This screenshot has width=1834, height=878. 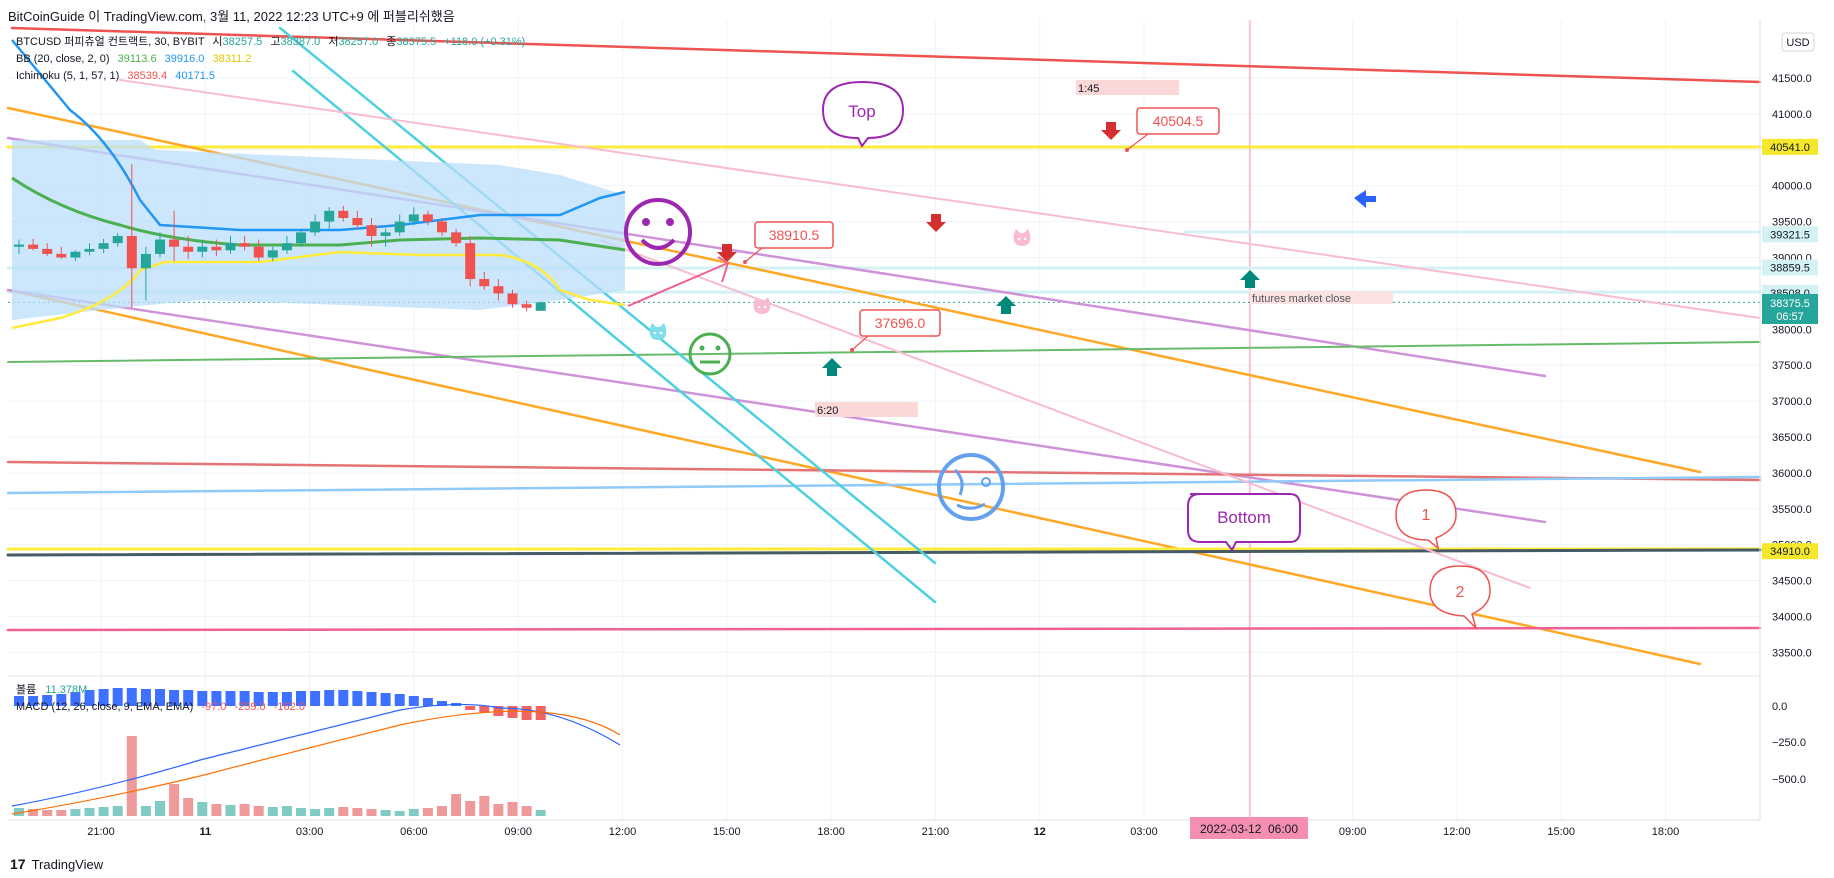 What do you see at coordinates (1426, 519) in the screenshot?
I see `circle-bubble-1: 1` at bounding box center [1426, 519].